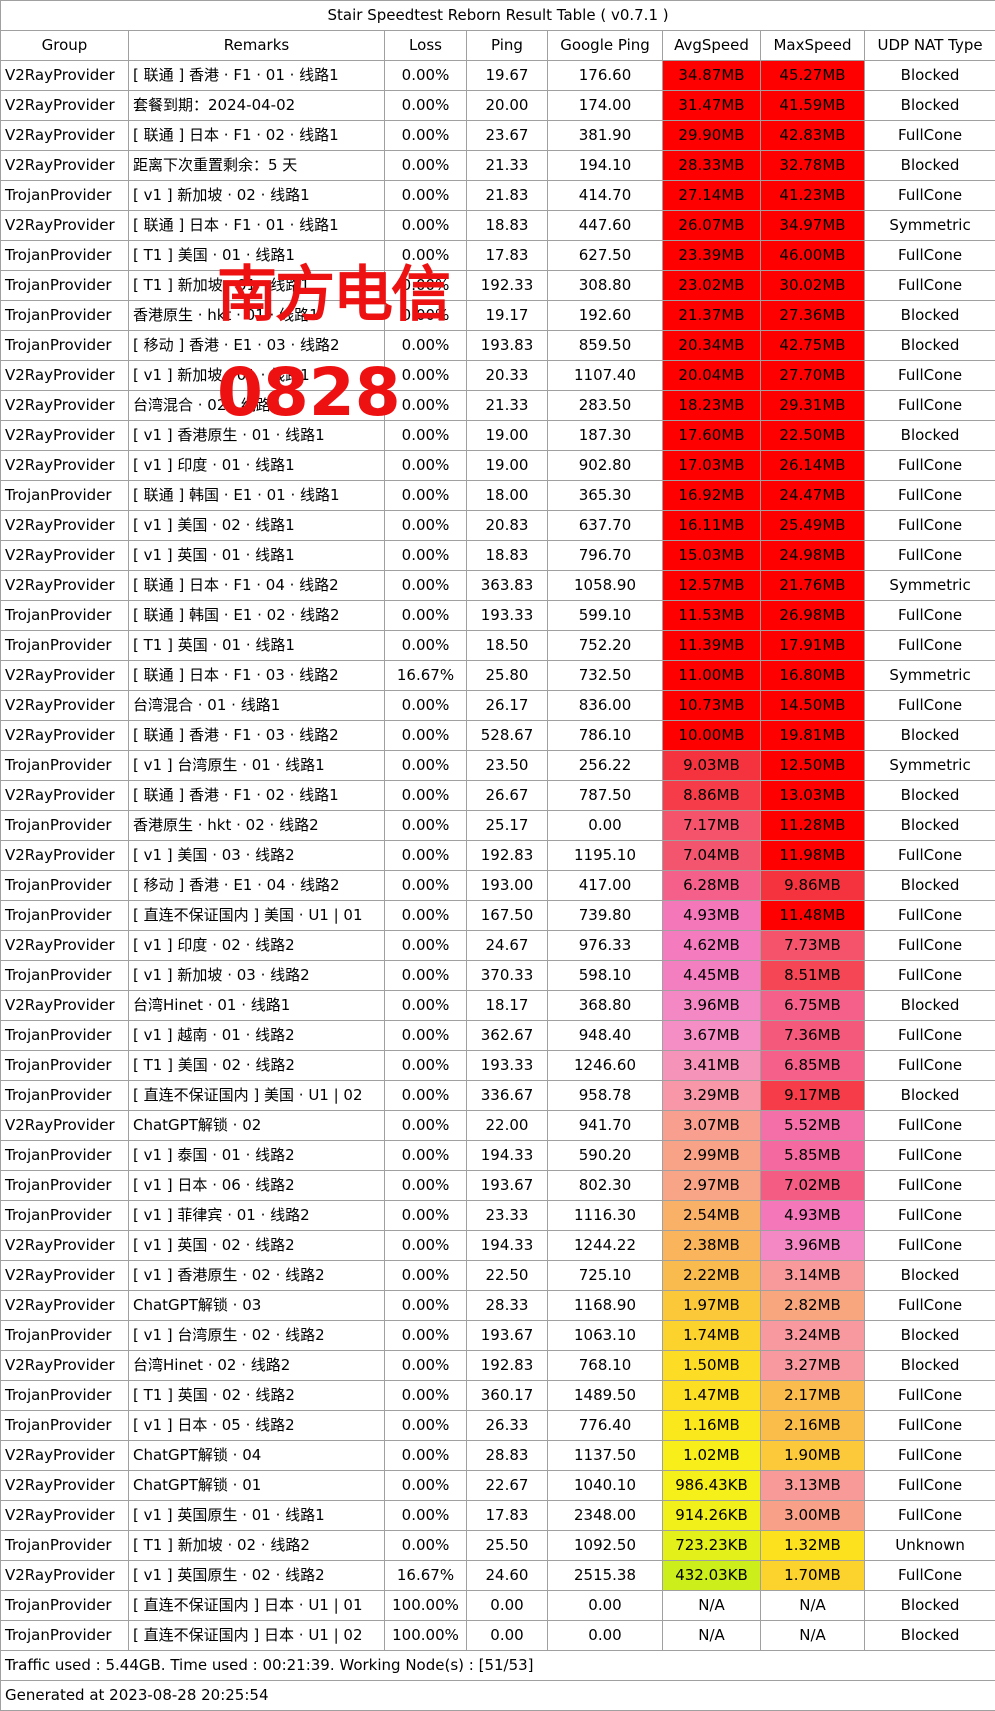 The height and width of the screenshot is (1711, 995). I want to click on cell-max-speed: 2.82MB, so click(813, 1306).